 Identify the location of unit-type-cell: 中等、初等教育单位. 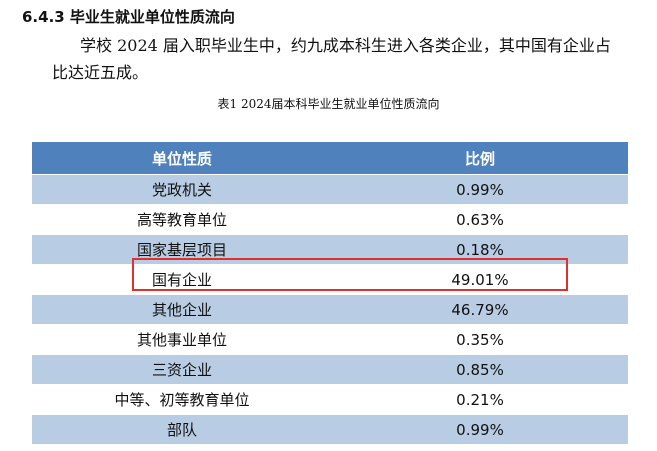
(182, 399).